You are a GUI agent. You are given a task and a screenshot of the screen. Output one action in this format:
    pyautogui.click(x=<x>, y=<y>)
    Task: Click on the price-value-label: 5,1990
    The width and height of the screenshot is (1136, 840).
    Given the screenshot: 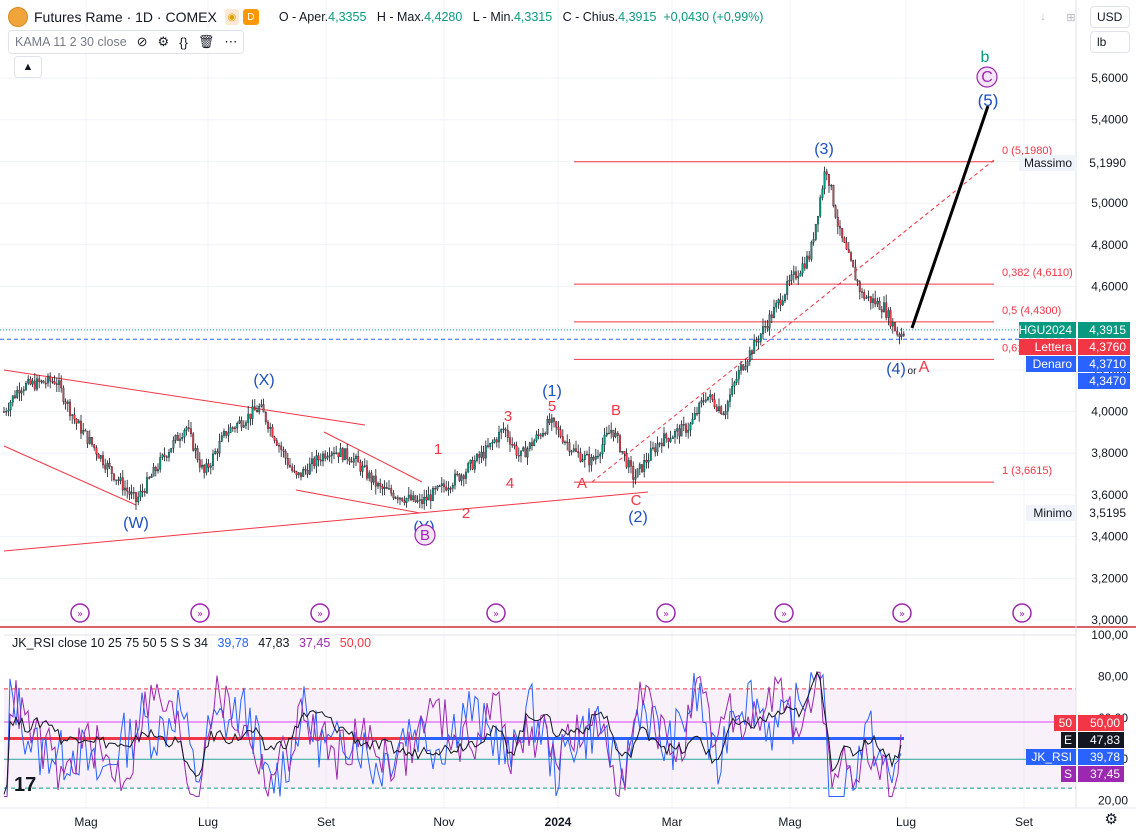 What is the action you would take?
    pyautogui.click(x=1107, y=163)
    